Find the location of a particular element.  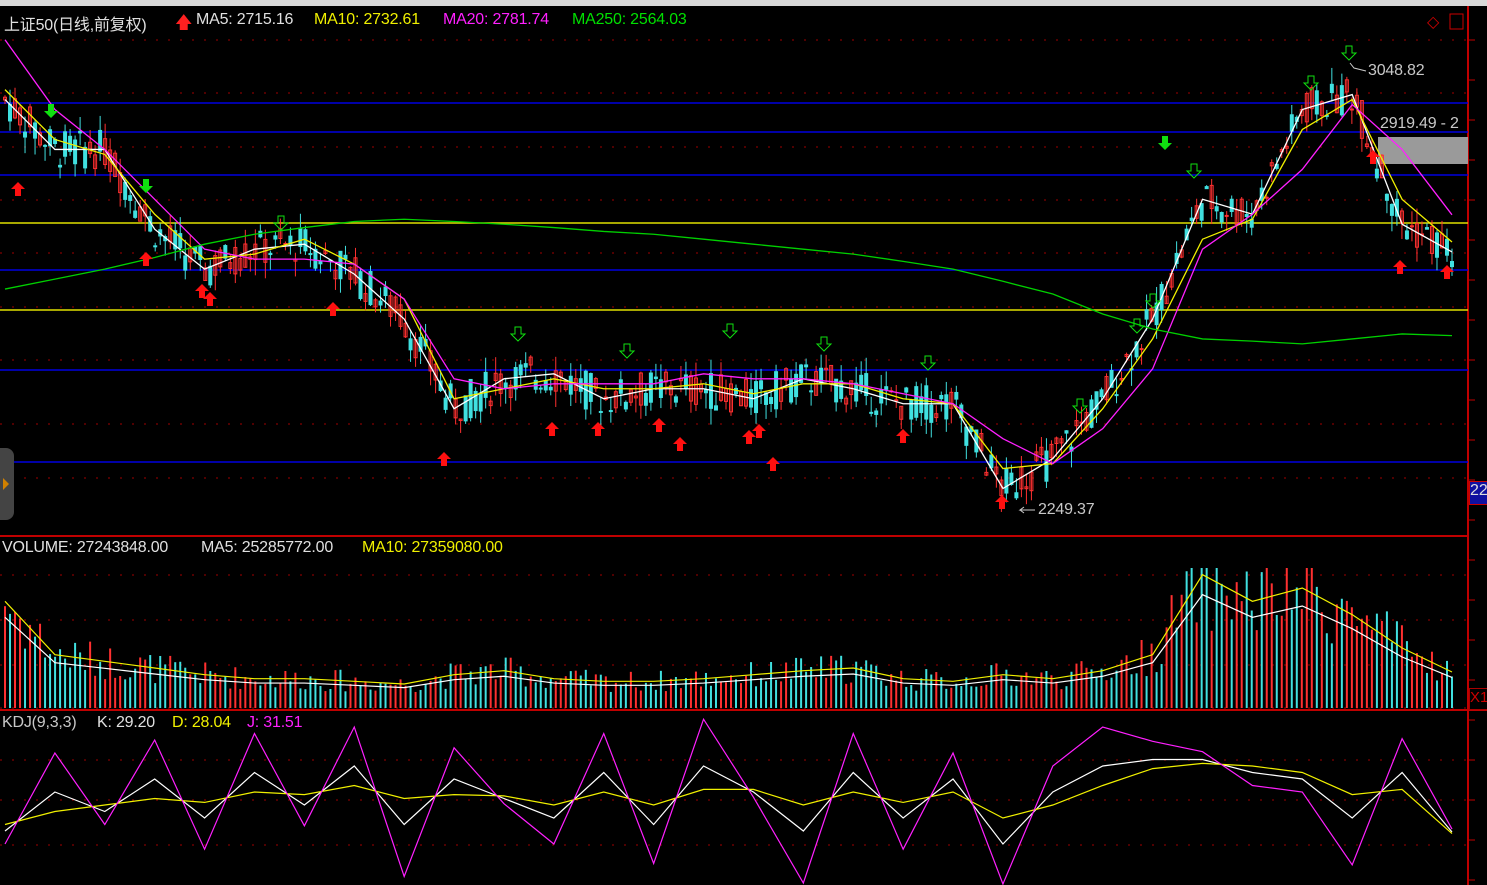

ma250-legend: MA250: 2564.03 is located at coordinates (629, 19).